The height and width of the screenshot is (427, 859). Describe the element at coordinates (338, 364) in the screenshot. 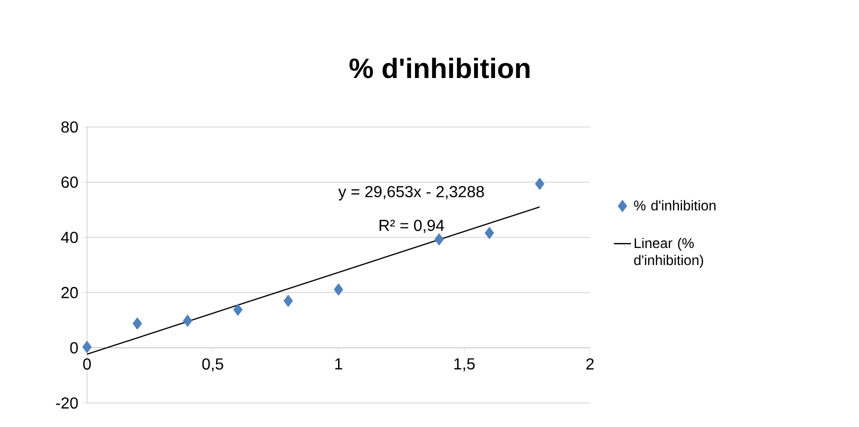

I see `x-tick-label: 1` at that location.